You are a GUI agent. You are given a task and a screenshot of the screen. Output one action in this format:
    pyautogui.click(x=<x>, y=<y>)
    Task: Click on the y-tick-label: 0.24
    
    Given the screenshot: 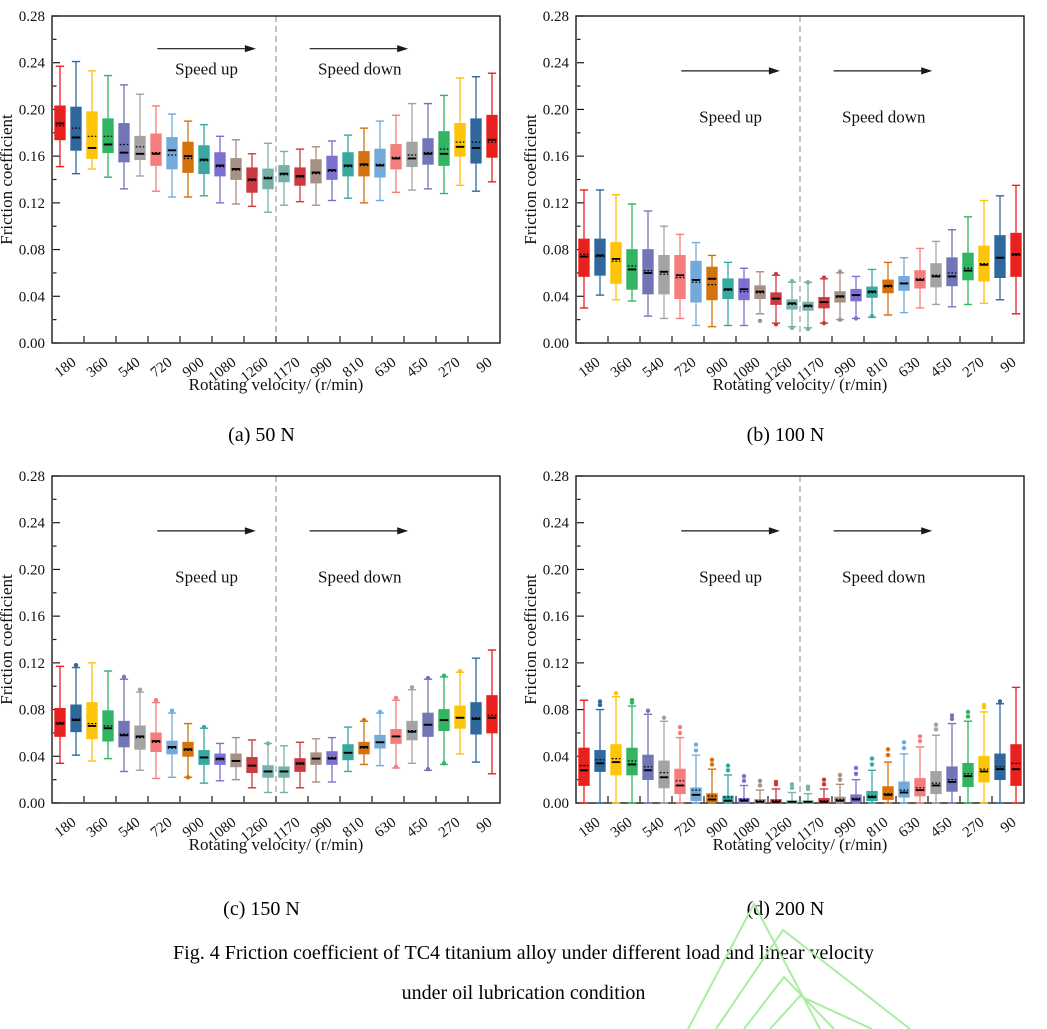 What is the action you would take?
    pyautogui.click(x=556, y=64)
    